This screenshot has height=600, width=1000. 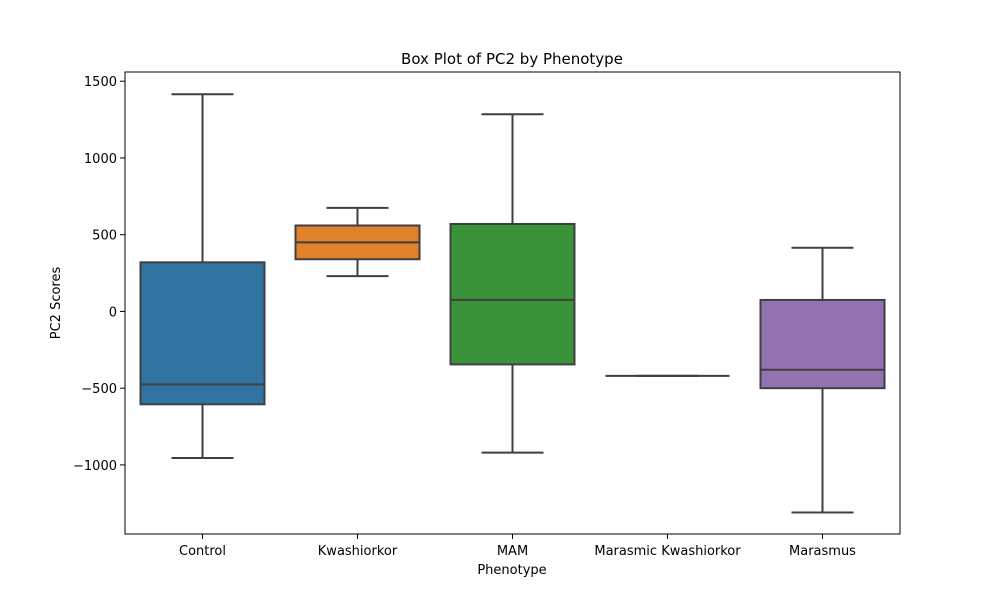 I want to click on y-axis: −1000 −500 0 500 1000 1500, so click(x=99, y=274).